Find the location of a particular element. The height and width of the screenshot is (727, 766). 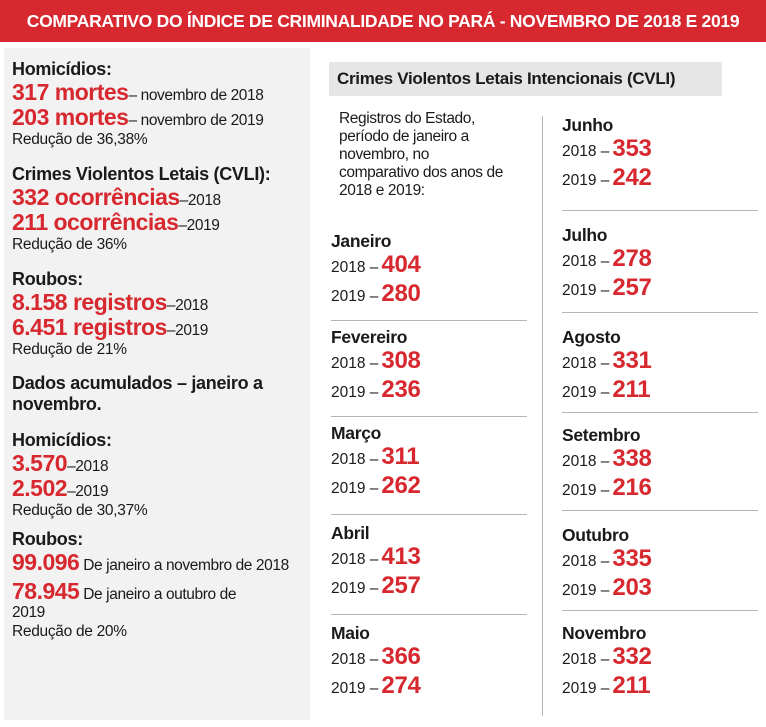

year-row-2018: 2018 –308 is located at coordinates (436, 362).